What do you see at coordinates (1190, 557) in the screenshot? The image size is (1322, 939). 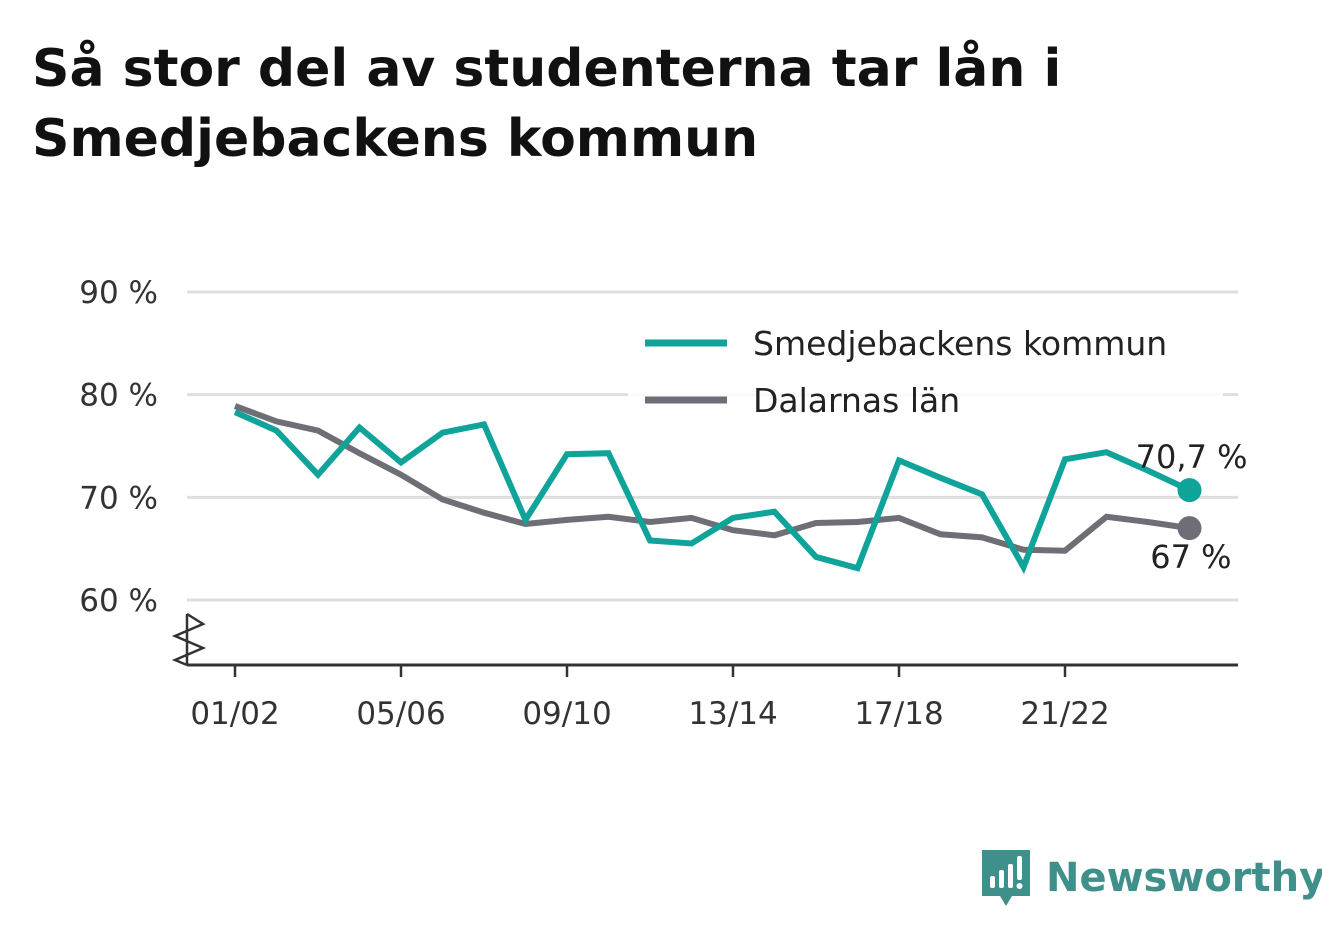 I see `end-value-label: 67 %` at bounding box center [1190, 557].